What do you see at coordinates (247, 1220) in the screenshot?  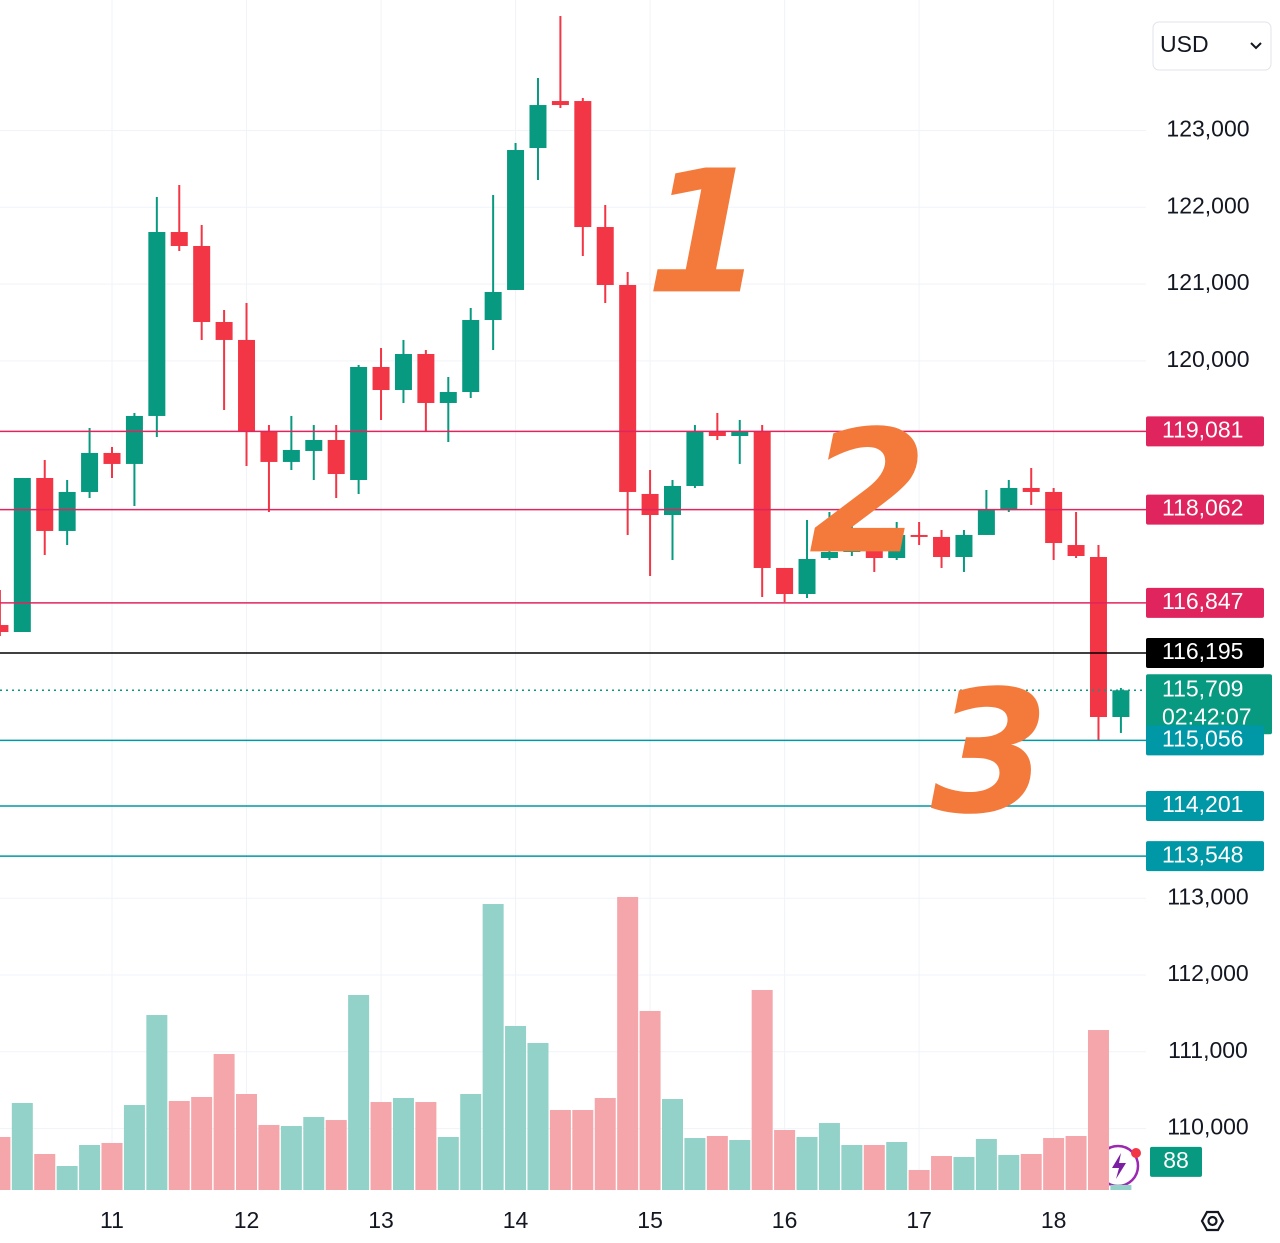 I see `x-tick-label: 12` at bounding box center [247, 1220].